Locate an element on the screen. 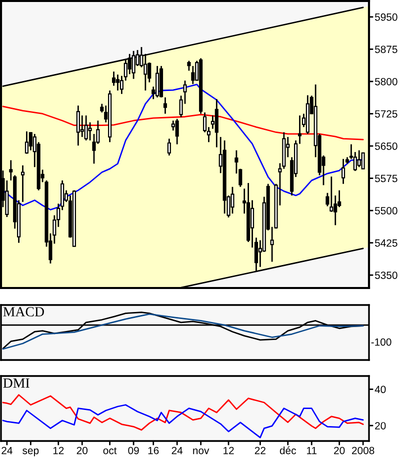  y-tick-label: 5800 is located at coordinates (386, 82).